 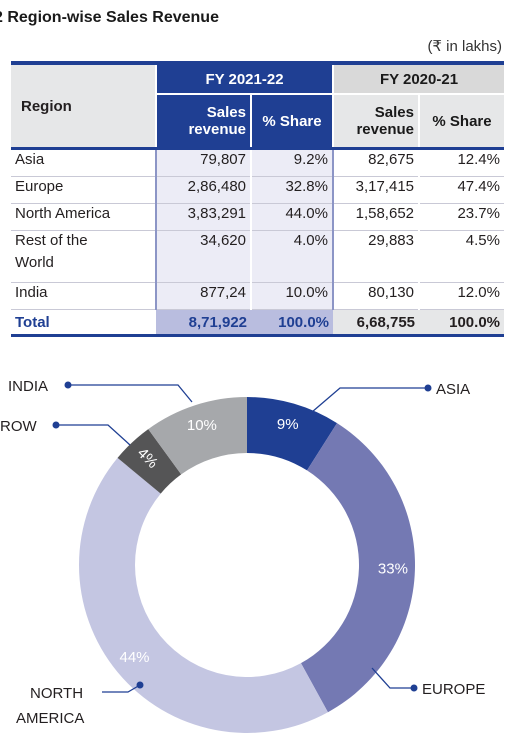 I want to click on table-row-region: Asia, so click(x=83, y=162).